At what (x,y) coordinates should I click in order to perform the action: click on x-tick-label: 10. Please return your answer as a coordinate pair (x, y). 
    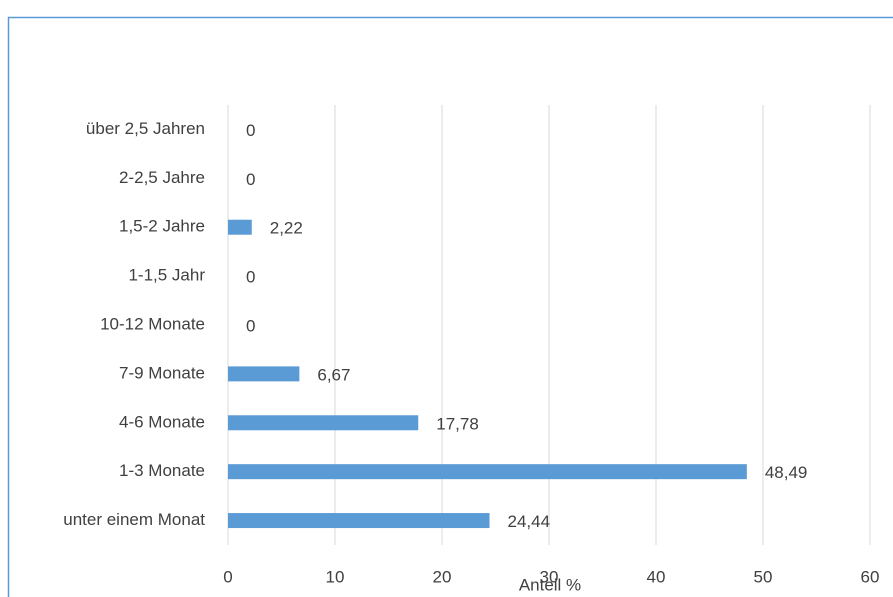
    Looking at the image, I should click on (335, 576).